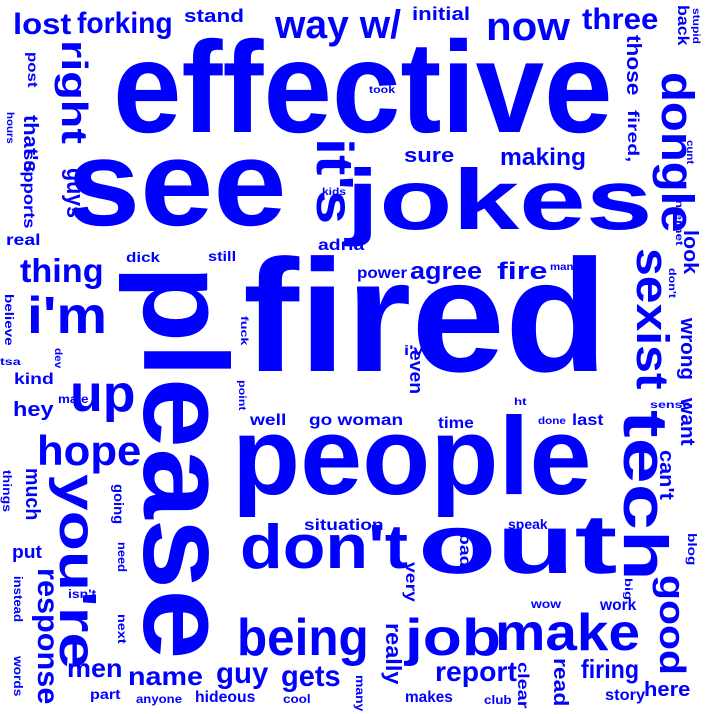 This screenshot has height=714, width=713. Describe the element at coordinates (242, 673) in the screenshot. I see `word-guy: guy` at that location.